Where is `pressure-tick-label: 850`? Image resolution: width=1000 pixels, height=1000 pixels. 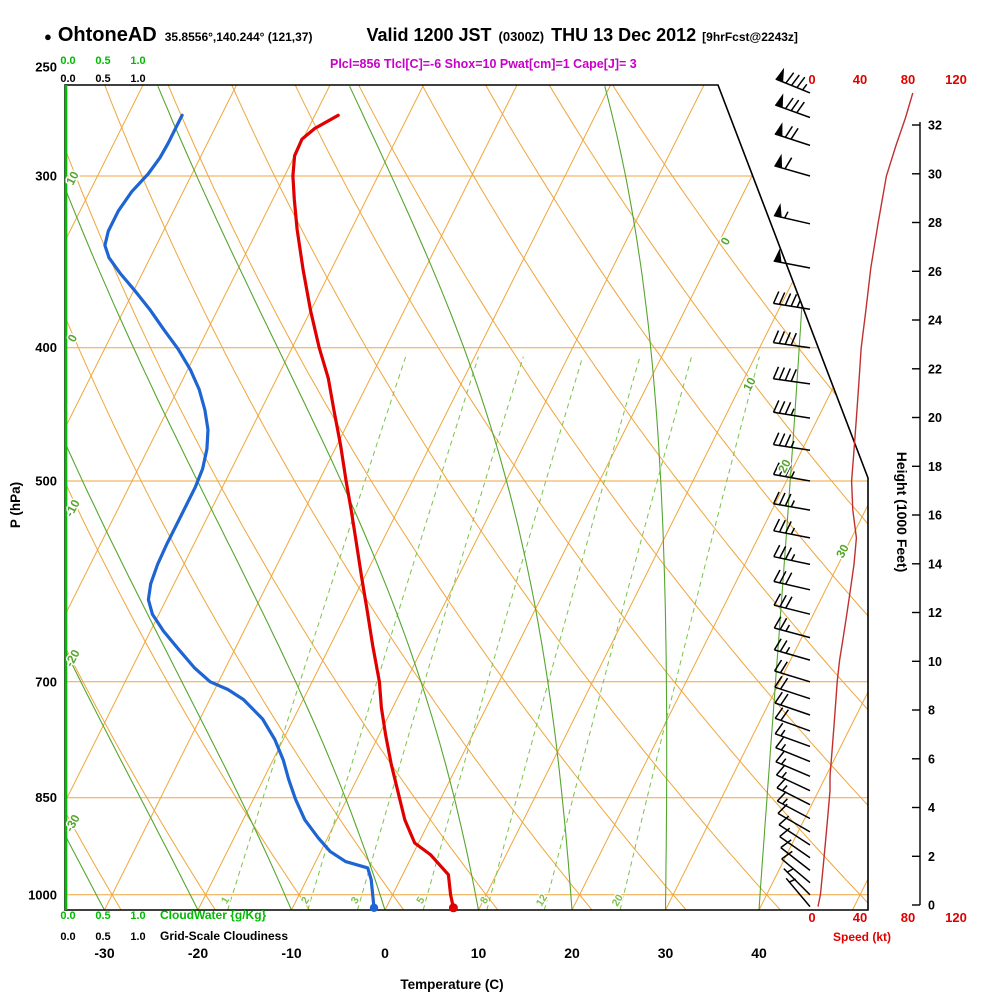 pressure-tick-label: 850 is located at coordinates (46, 797).